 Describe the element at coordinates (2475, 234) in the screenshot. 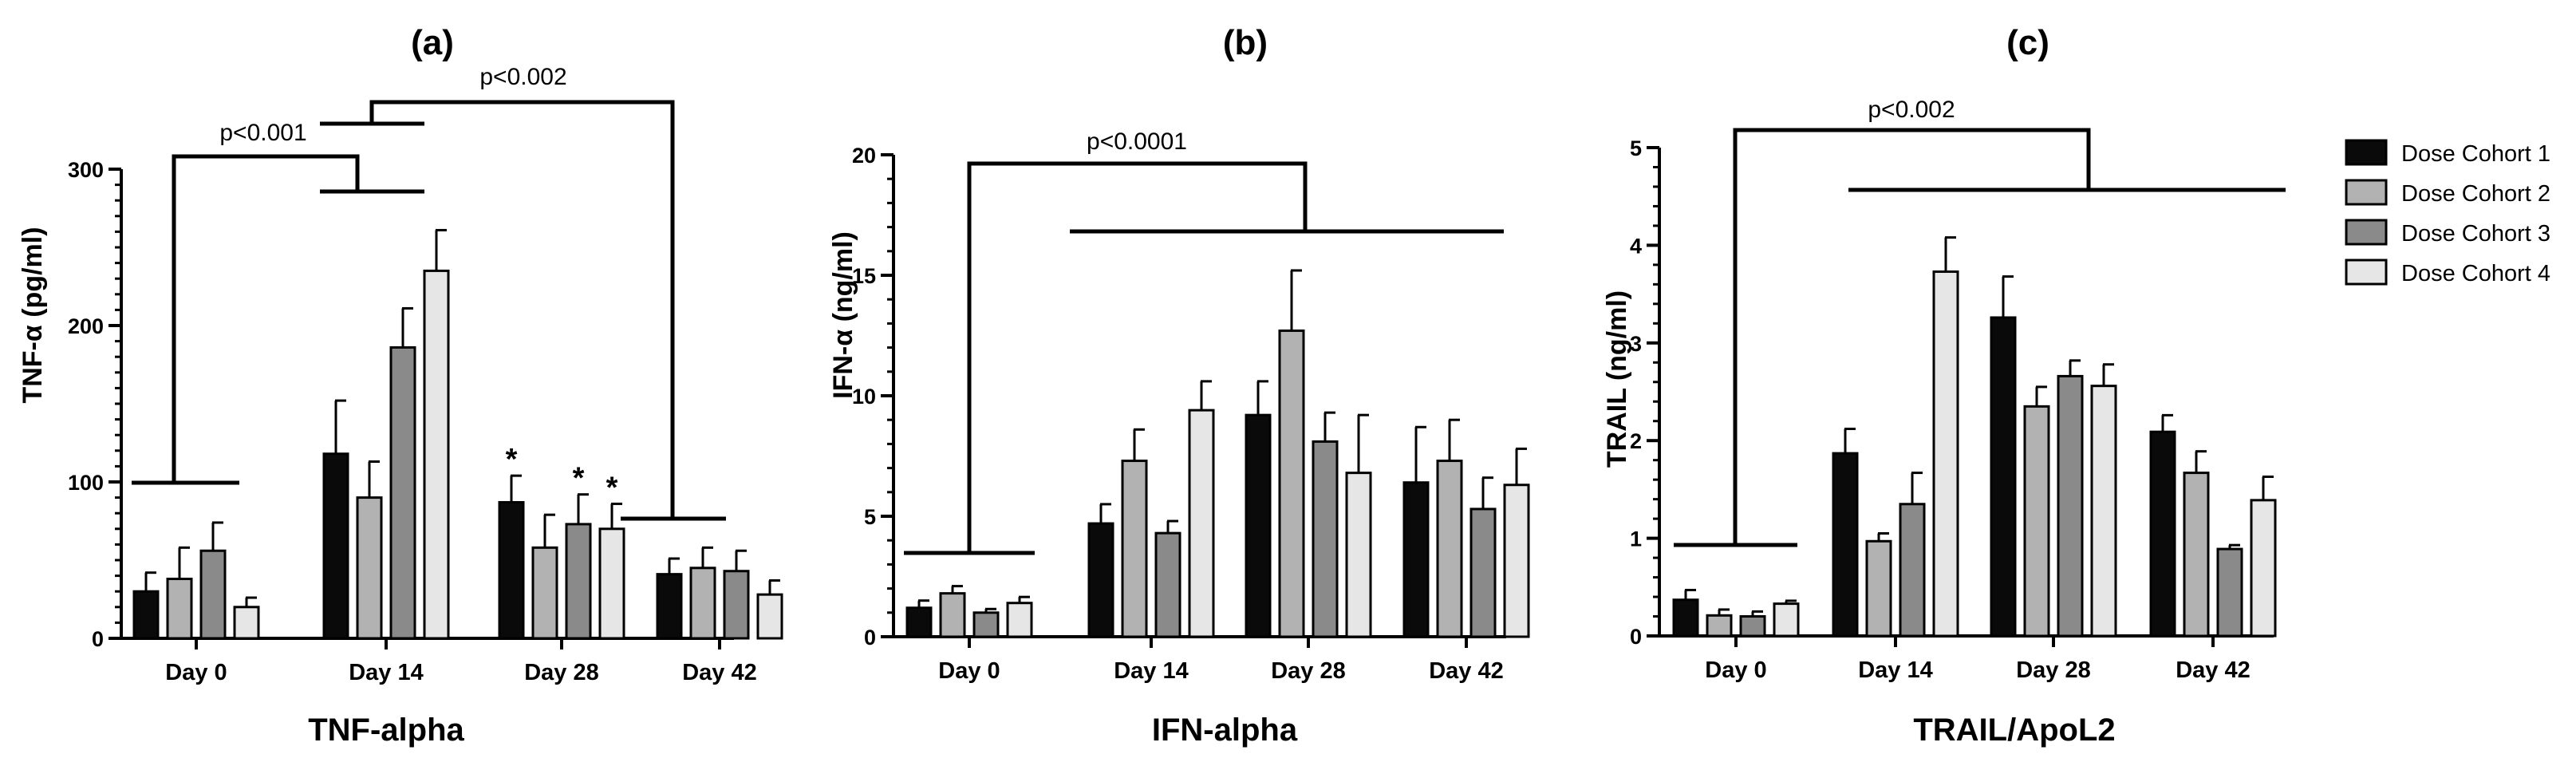

I see `legend-label: Dose Cohort 3` at that location.